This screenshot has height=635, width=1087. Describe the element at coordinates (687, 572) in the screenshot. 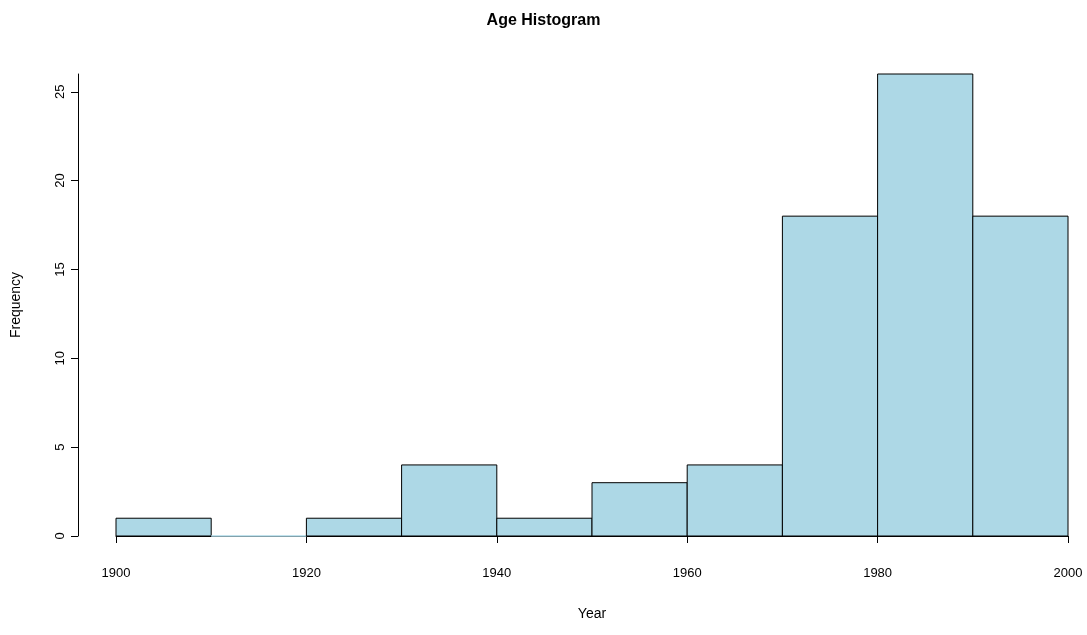

I see `x-tick-label: 1960` at that location.